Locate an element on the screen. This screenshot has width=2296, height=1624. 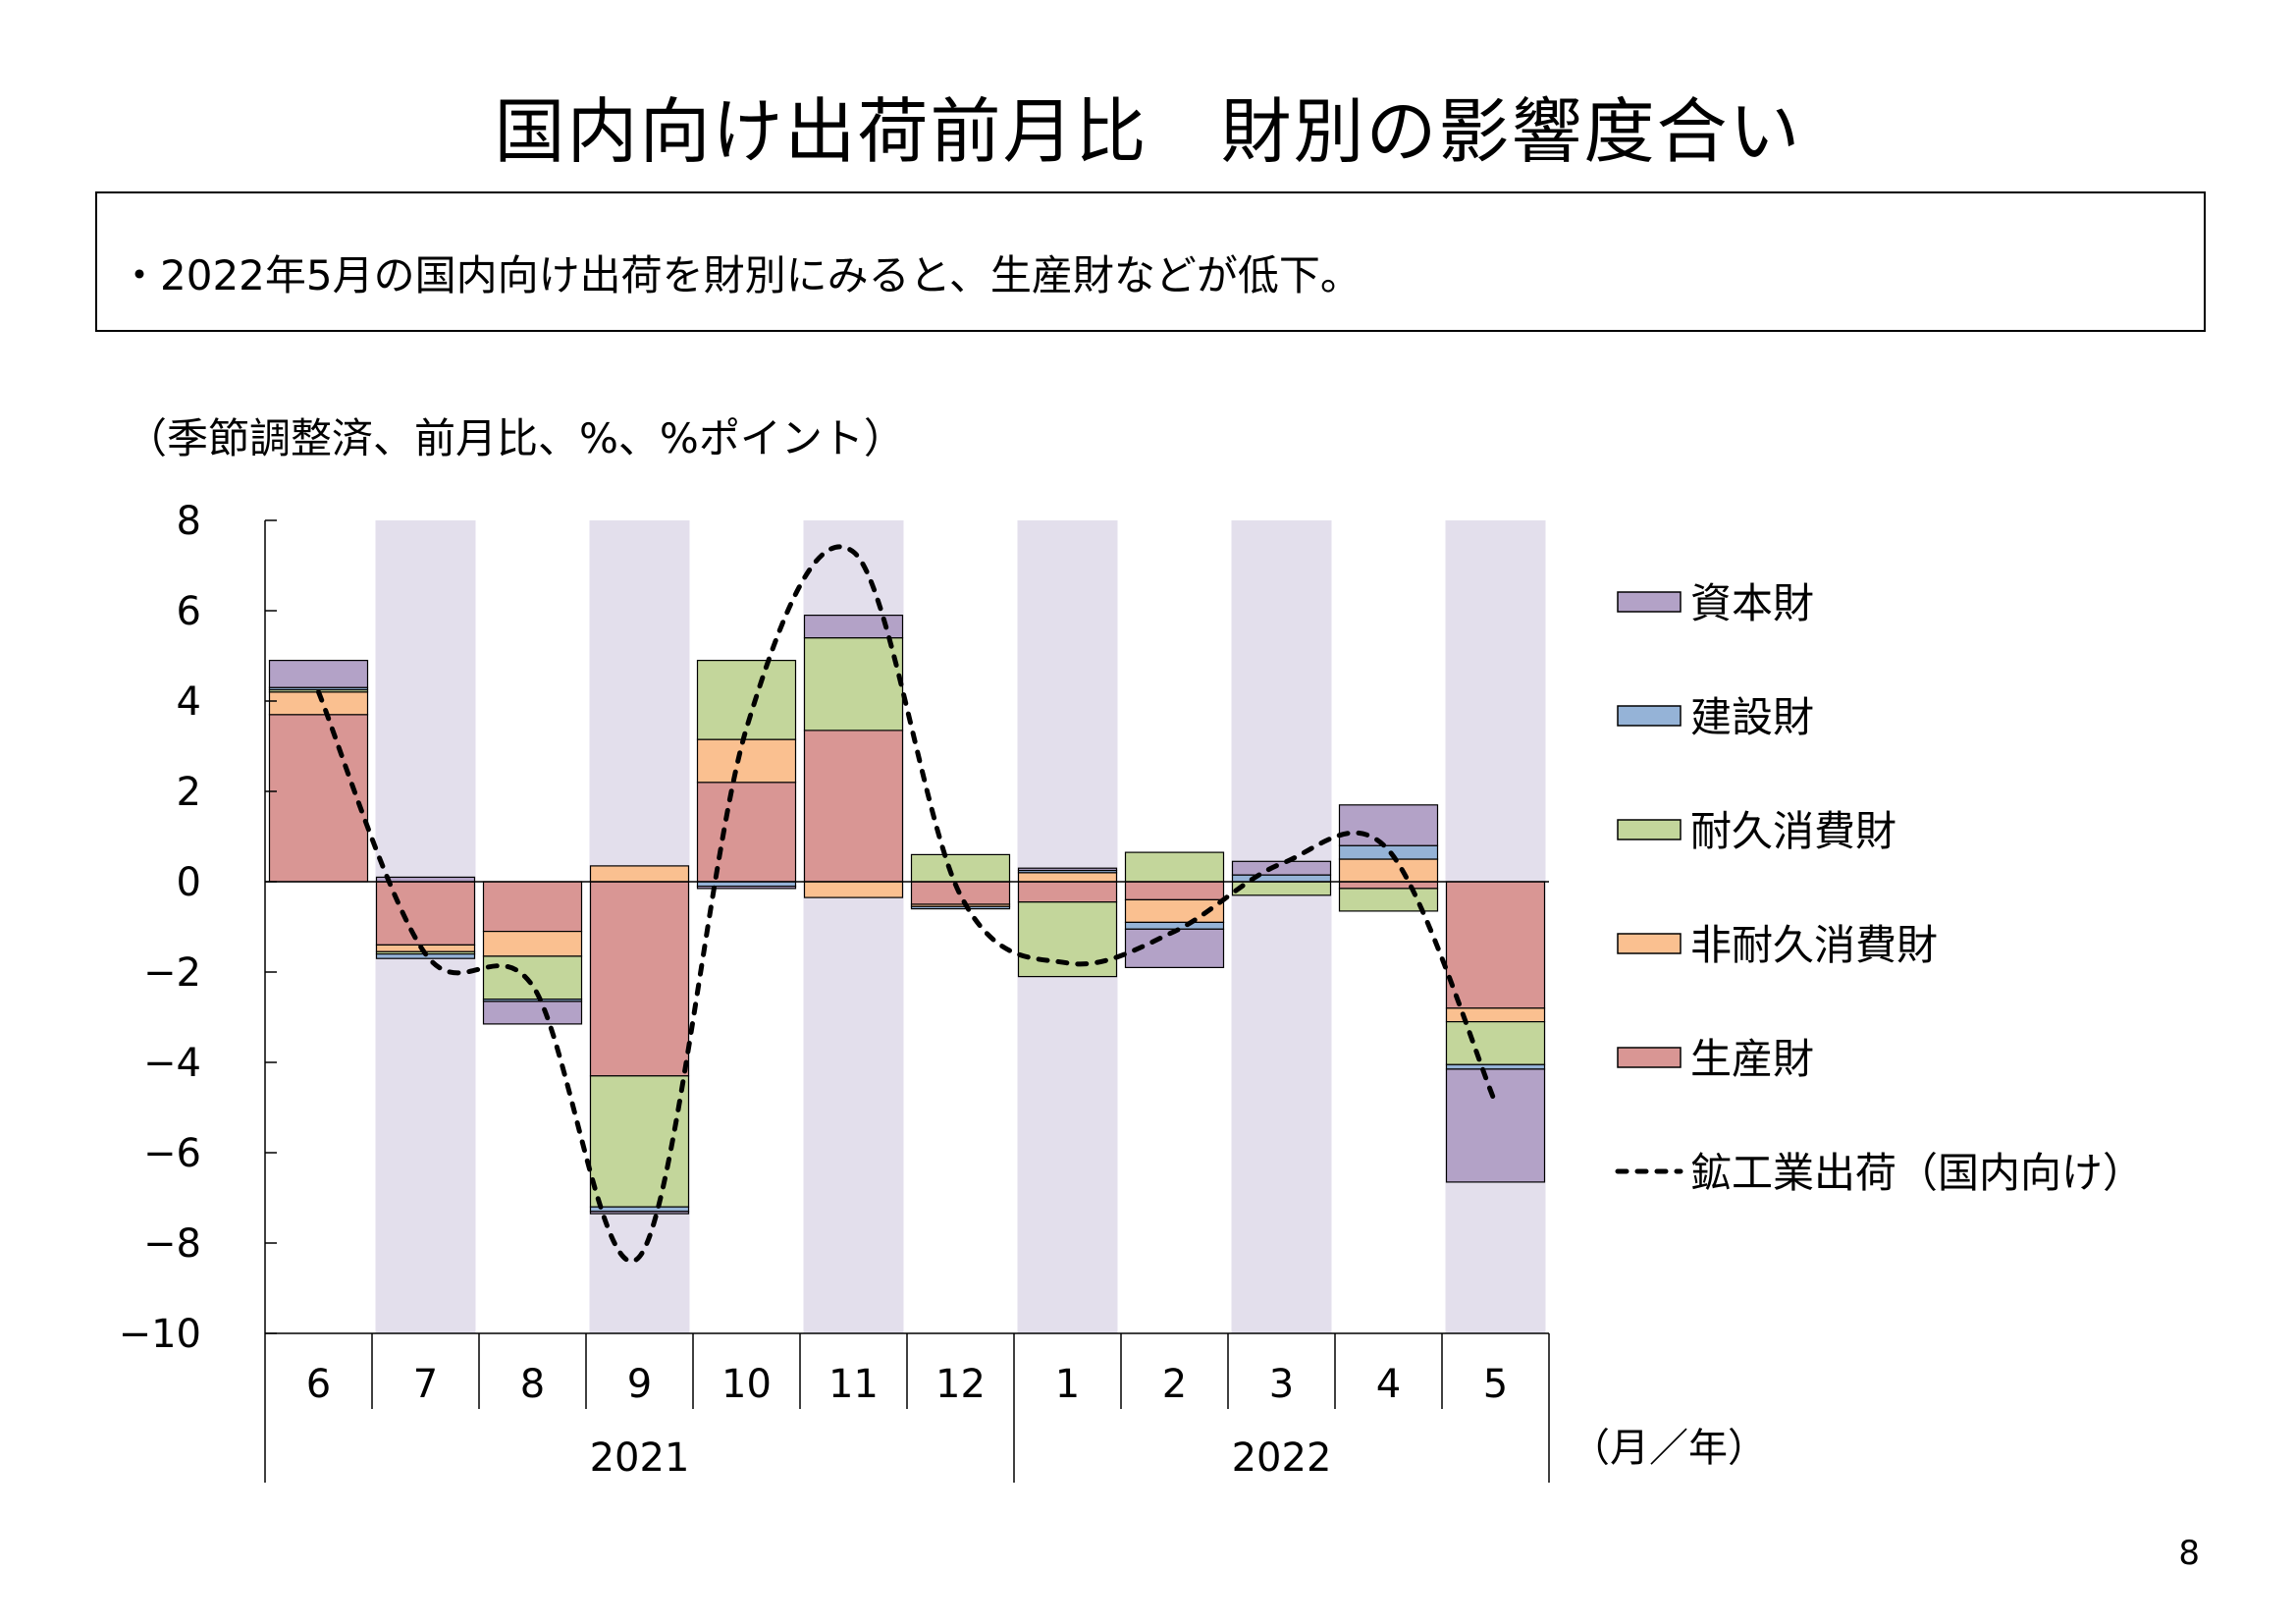
legend-label-5: 鉱工業出荷（国内向け） is located at coordinates (1917, 1173).